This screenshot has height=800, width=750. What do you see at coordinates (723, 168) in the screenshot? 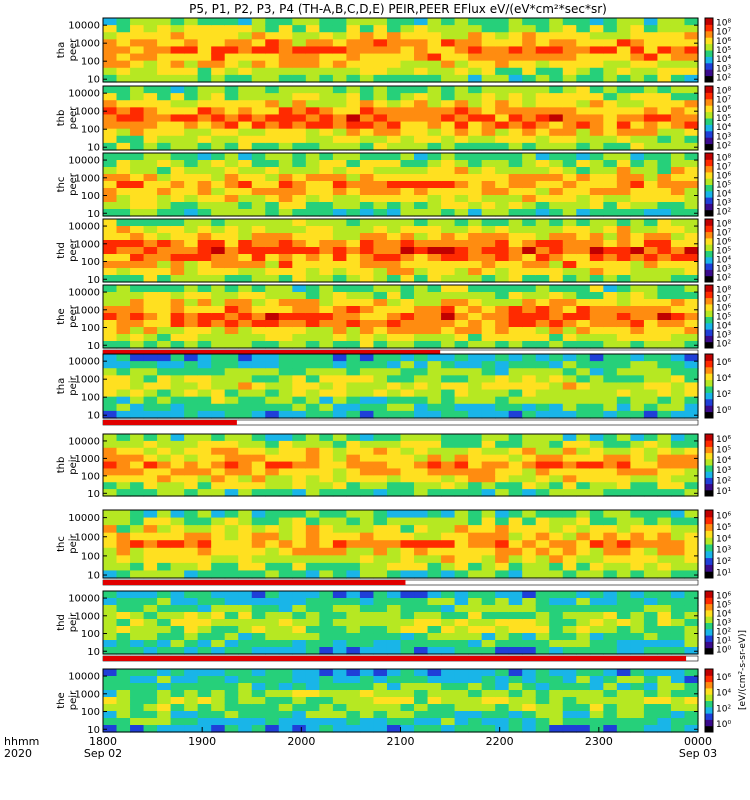
I see `colorbar-tick-label: 10⁷` at bounding box center [723, 168].